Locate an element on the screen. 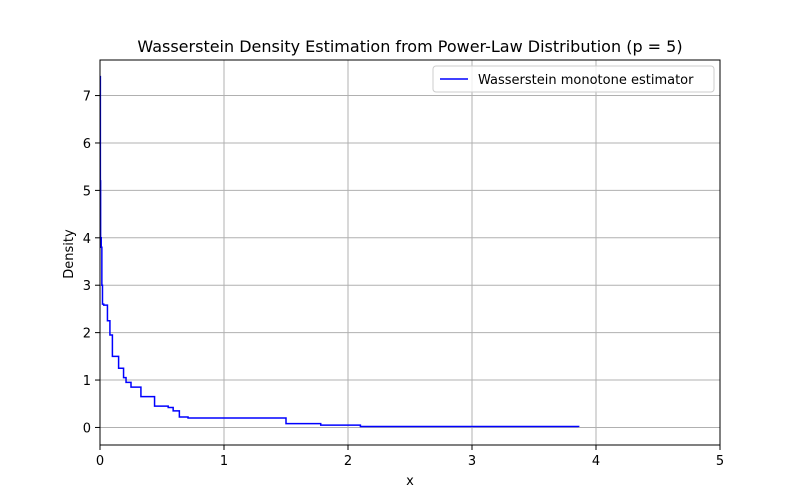  y-tick-label: 3 is located at coordinates (87, 286).